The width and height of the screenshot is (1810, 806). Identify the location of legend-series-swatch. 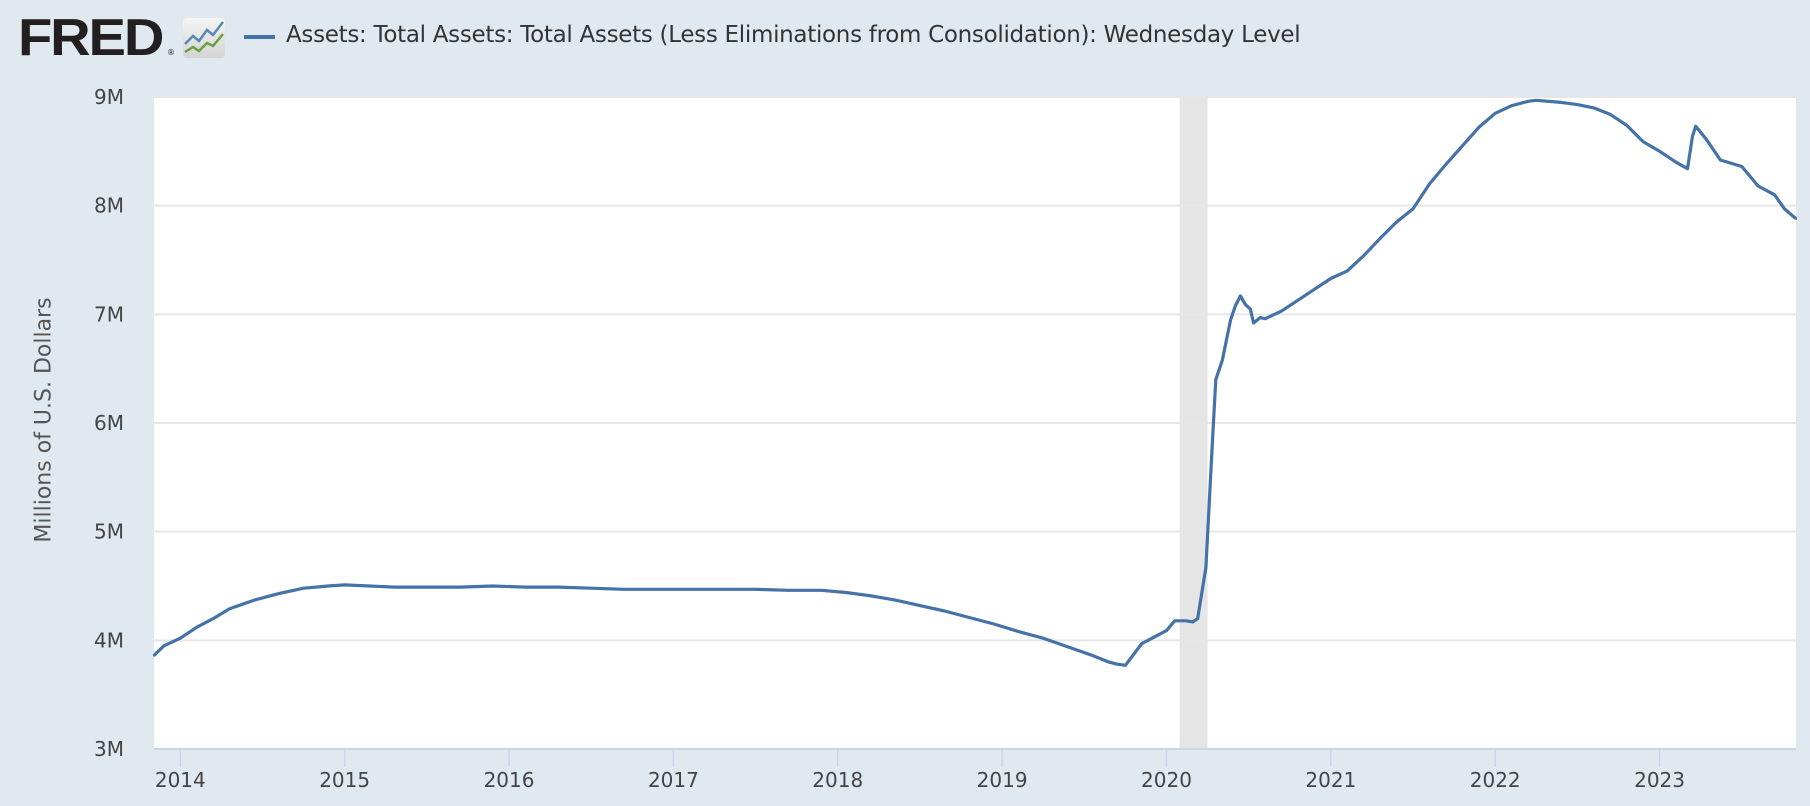
(259, 37).